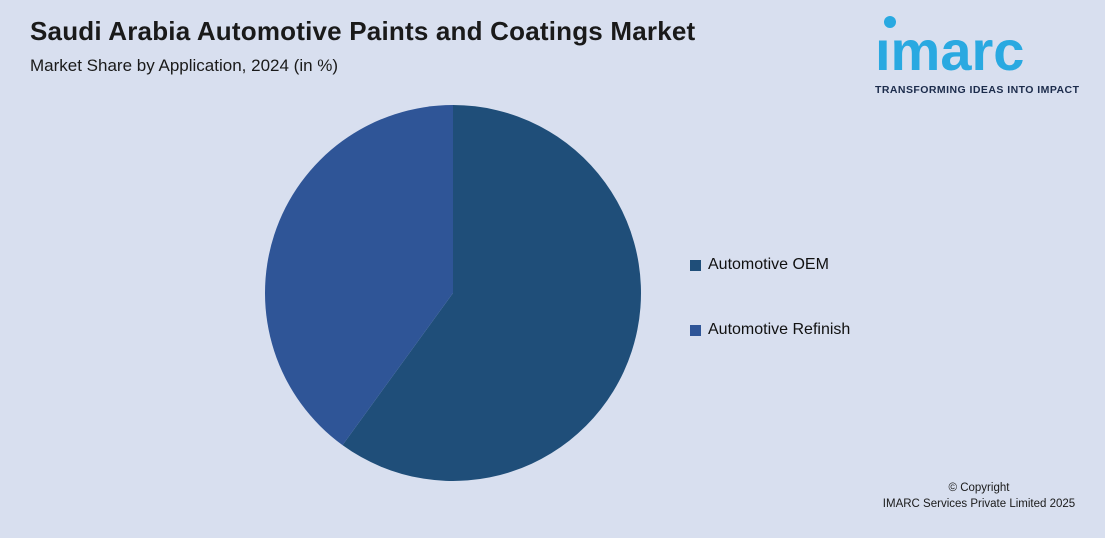 Image resolution: width=1105 pixels, height=538 pixels. Describe the element at coordinates (977, 89) in the screenshot. I see `logo-tagline: TRANSFORMING IDEAS INTO IMPACT` at that location.